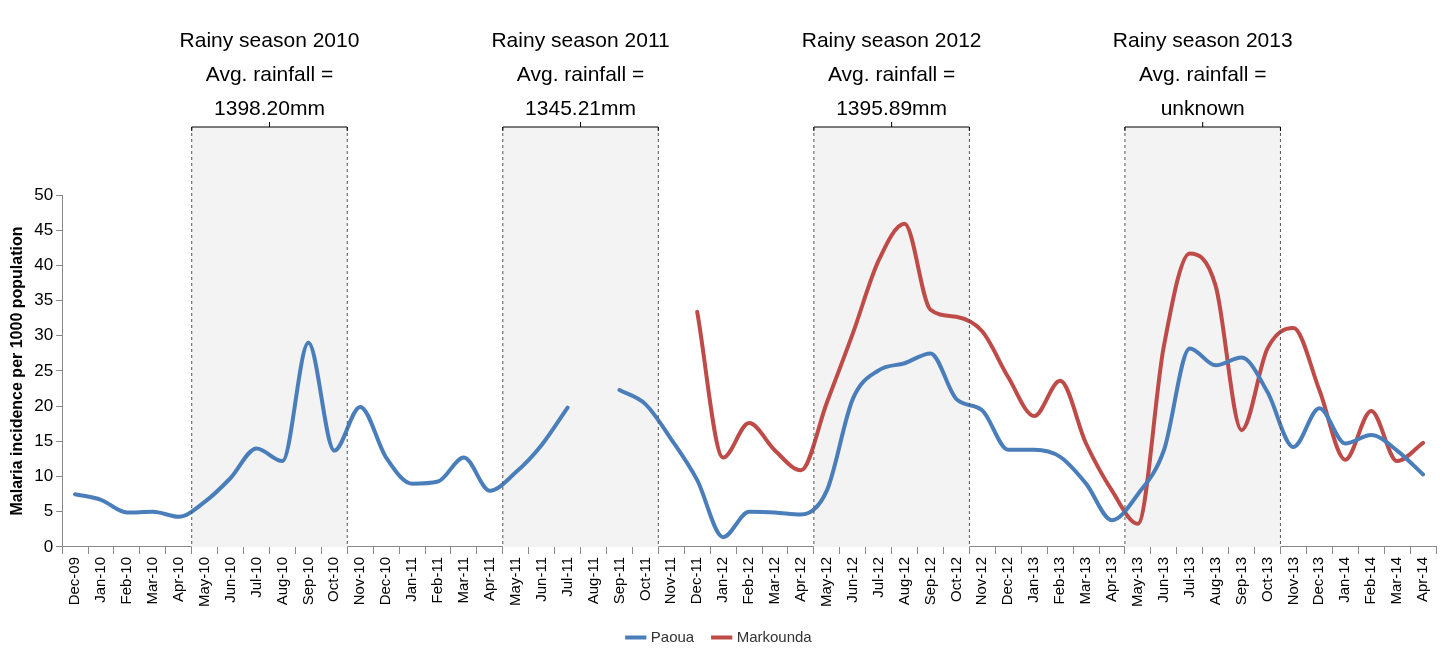  I want to click on x-tick-label: Sep-11, so click(618, 580).